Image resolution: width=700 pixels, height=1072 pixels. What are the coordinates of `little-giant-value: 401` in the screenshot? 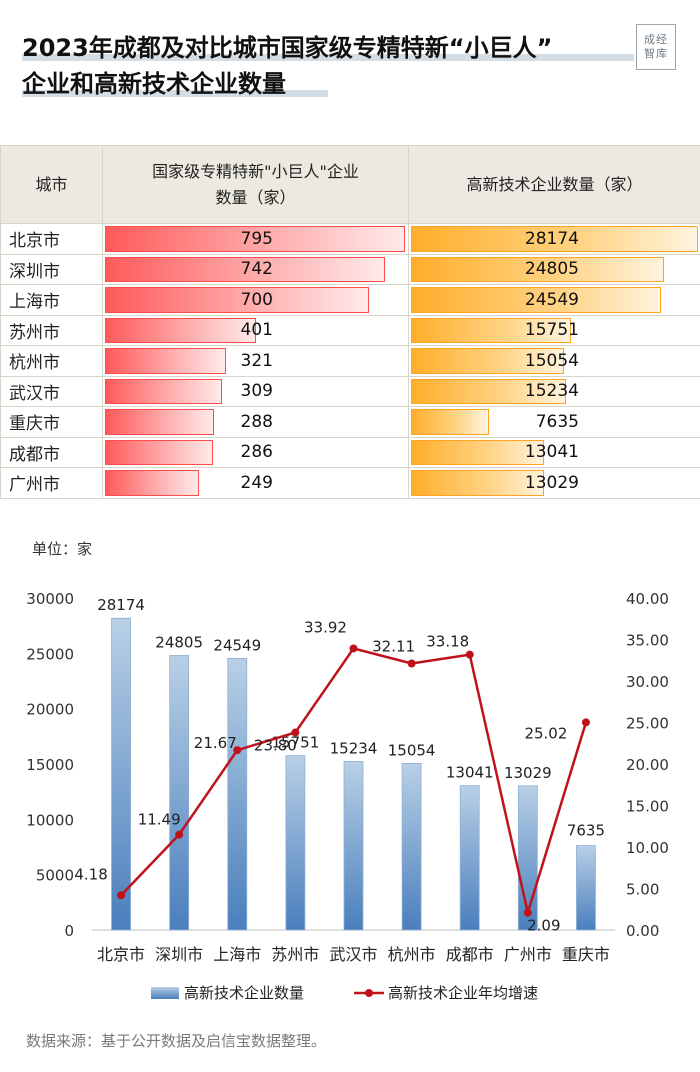 It's located at (256, 330).